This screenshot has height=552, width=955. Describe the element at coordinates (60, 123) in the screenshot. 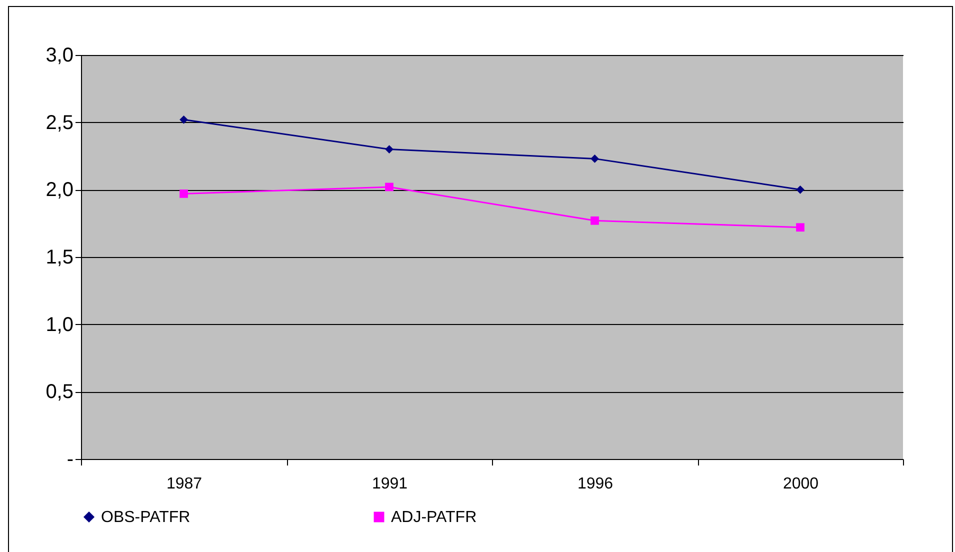

I see `y-tick-label: 2,5` at that location.